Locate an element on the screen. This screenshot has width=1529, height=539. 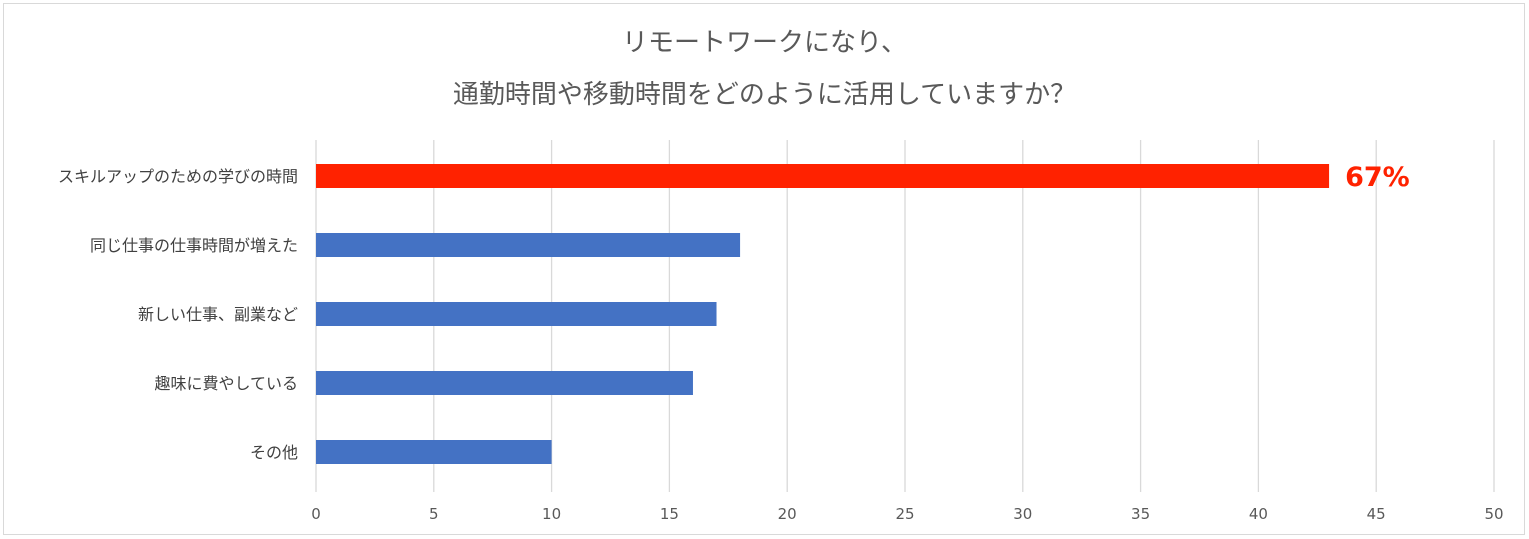
x-tick-label-10: 10 is located at coordinates (551, 514).